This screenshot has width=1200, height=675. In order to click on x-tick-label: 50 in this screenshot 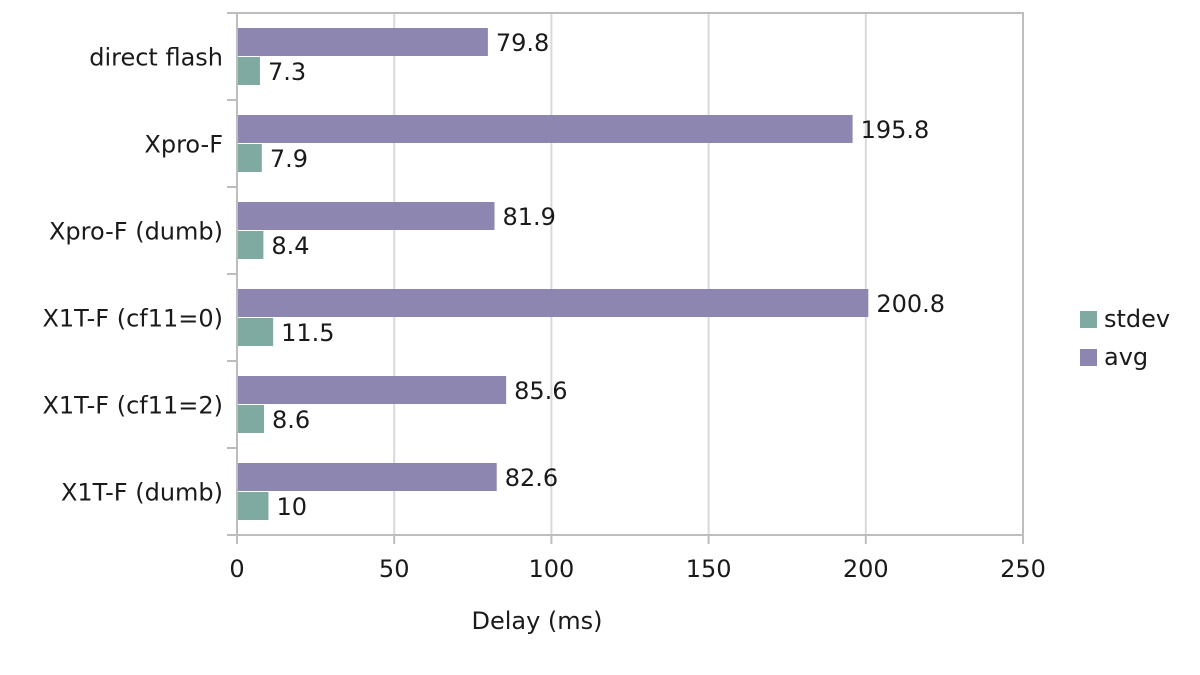, I will do `click(394, 569)`.